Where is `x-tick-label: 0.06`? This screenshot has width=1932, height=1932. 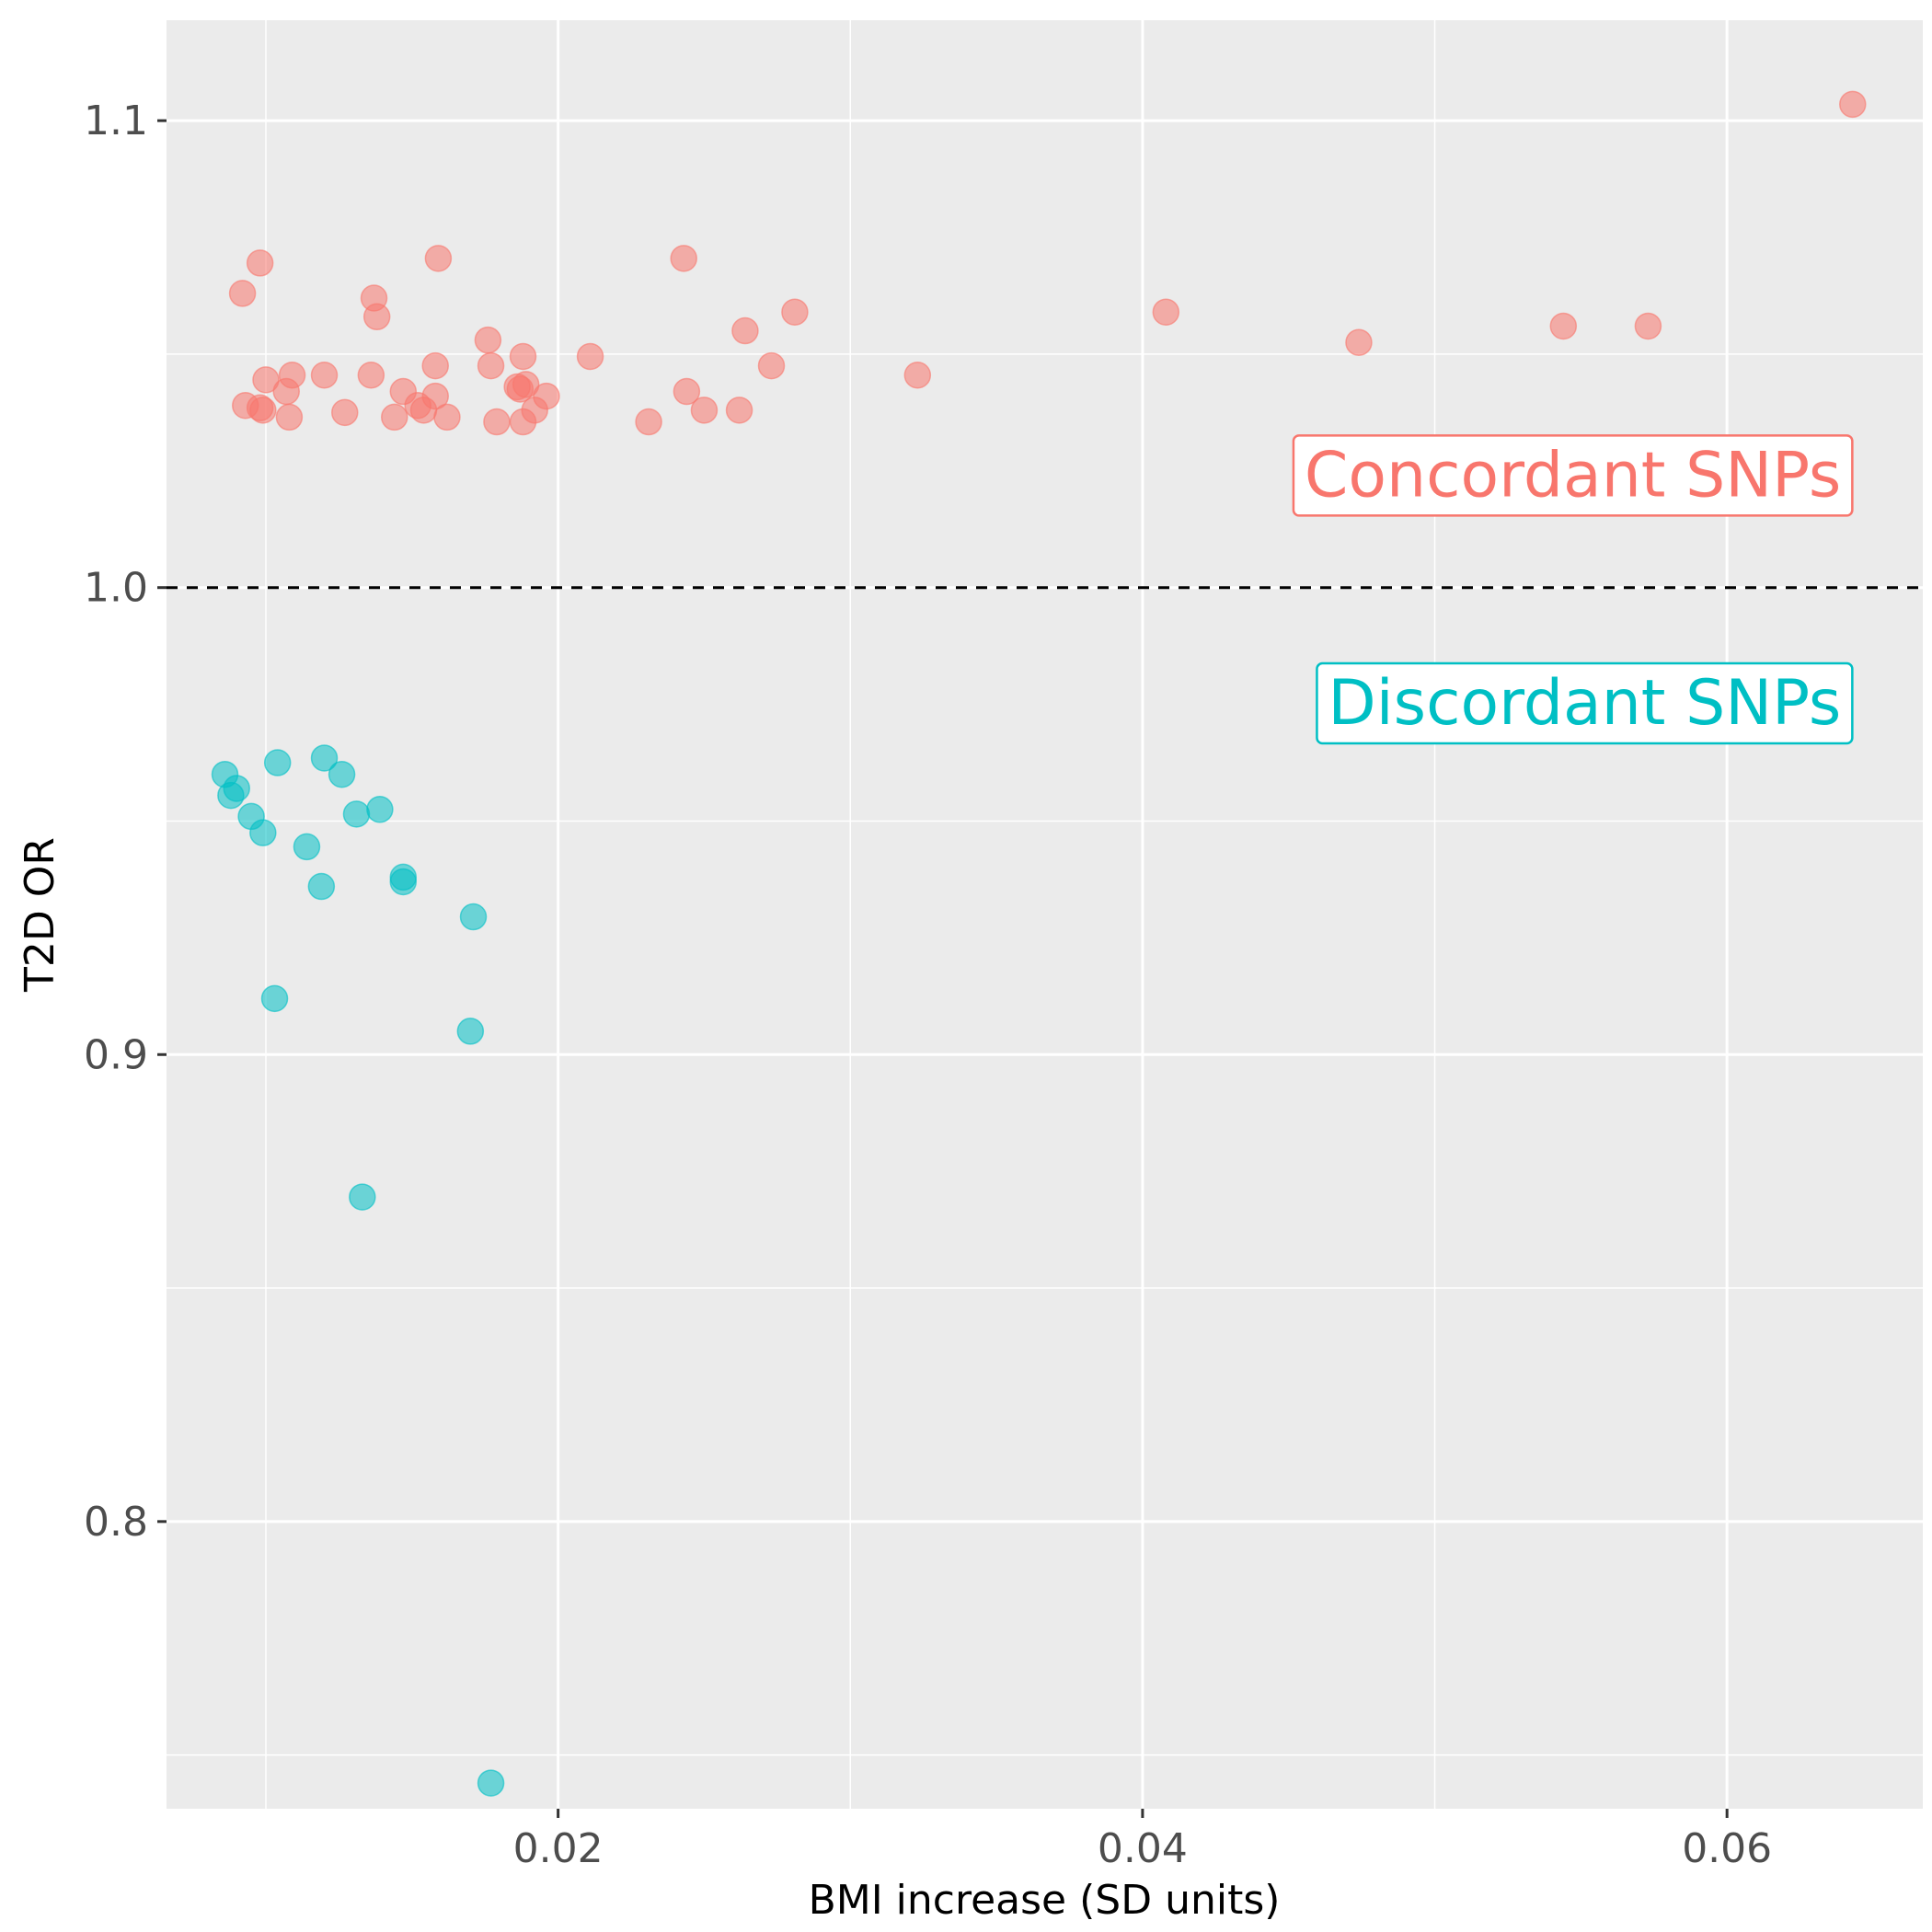 x-tick-label: 0.06 is located at coordinates (1727, 1848).